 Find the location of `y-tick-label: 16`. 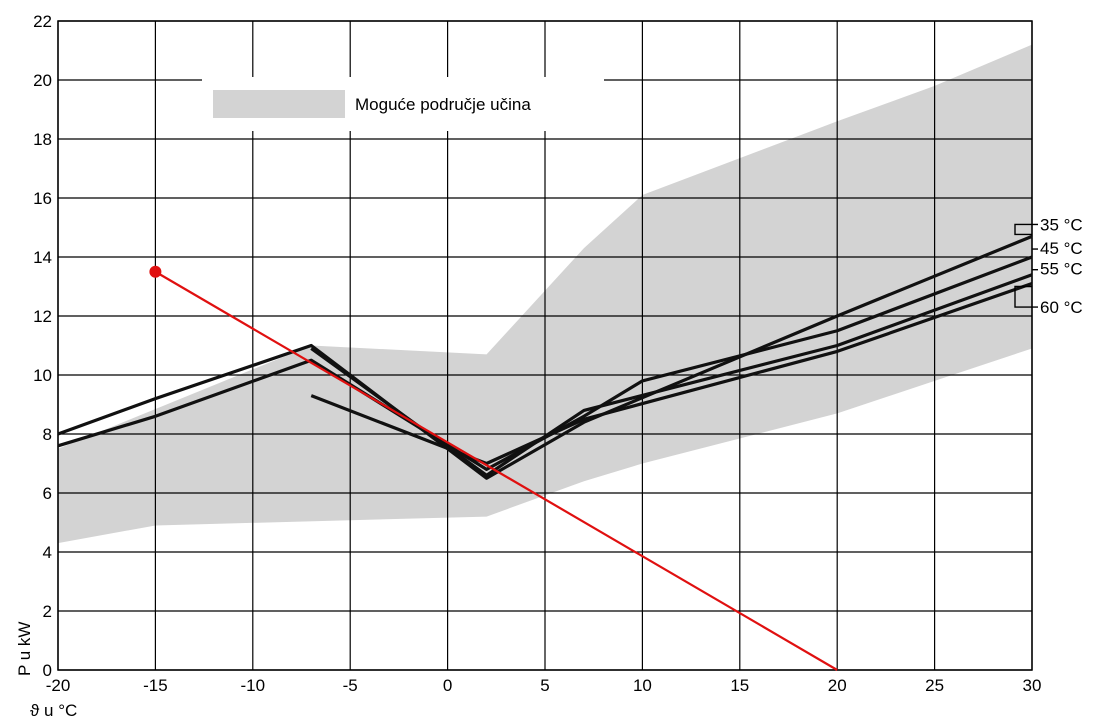

y-tick-label: 16 is located at coordinates (42, 198).